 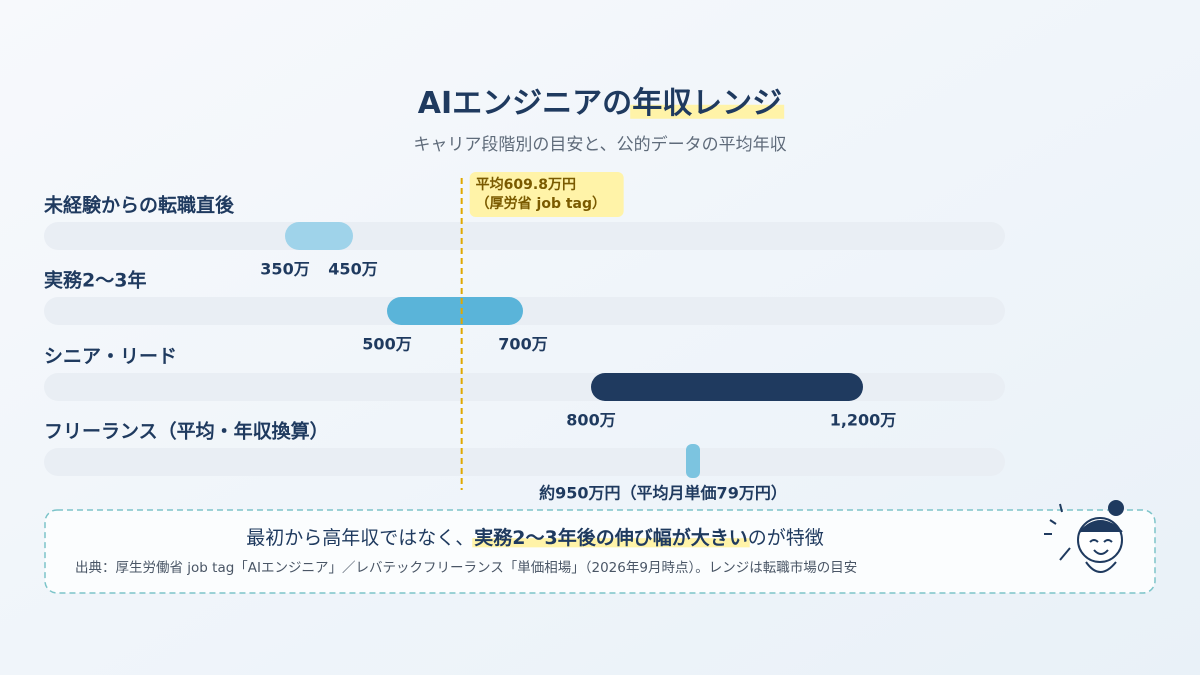 What do you see at coordinates (360, 538) in the screenshot?
I see `note-part: 最初から高年収ではなく、` at bounding box center [360, 538].